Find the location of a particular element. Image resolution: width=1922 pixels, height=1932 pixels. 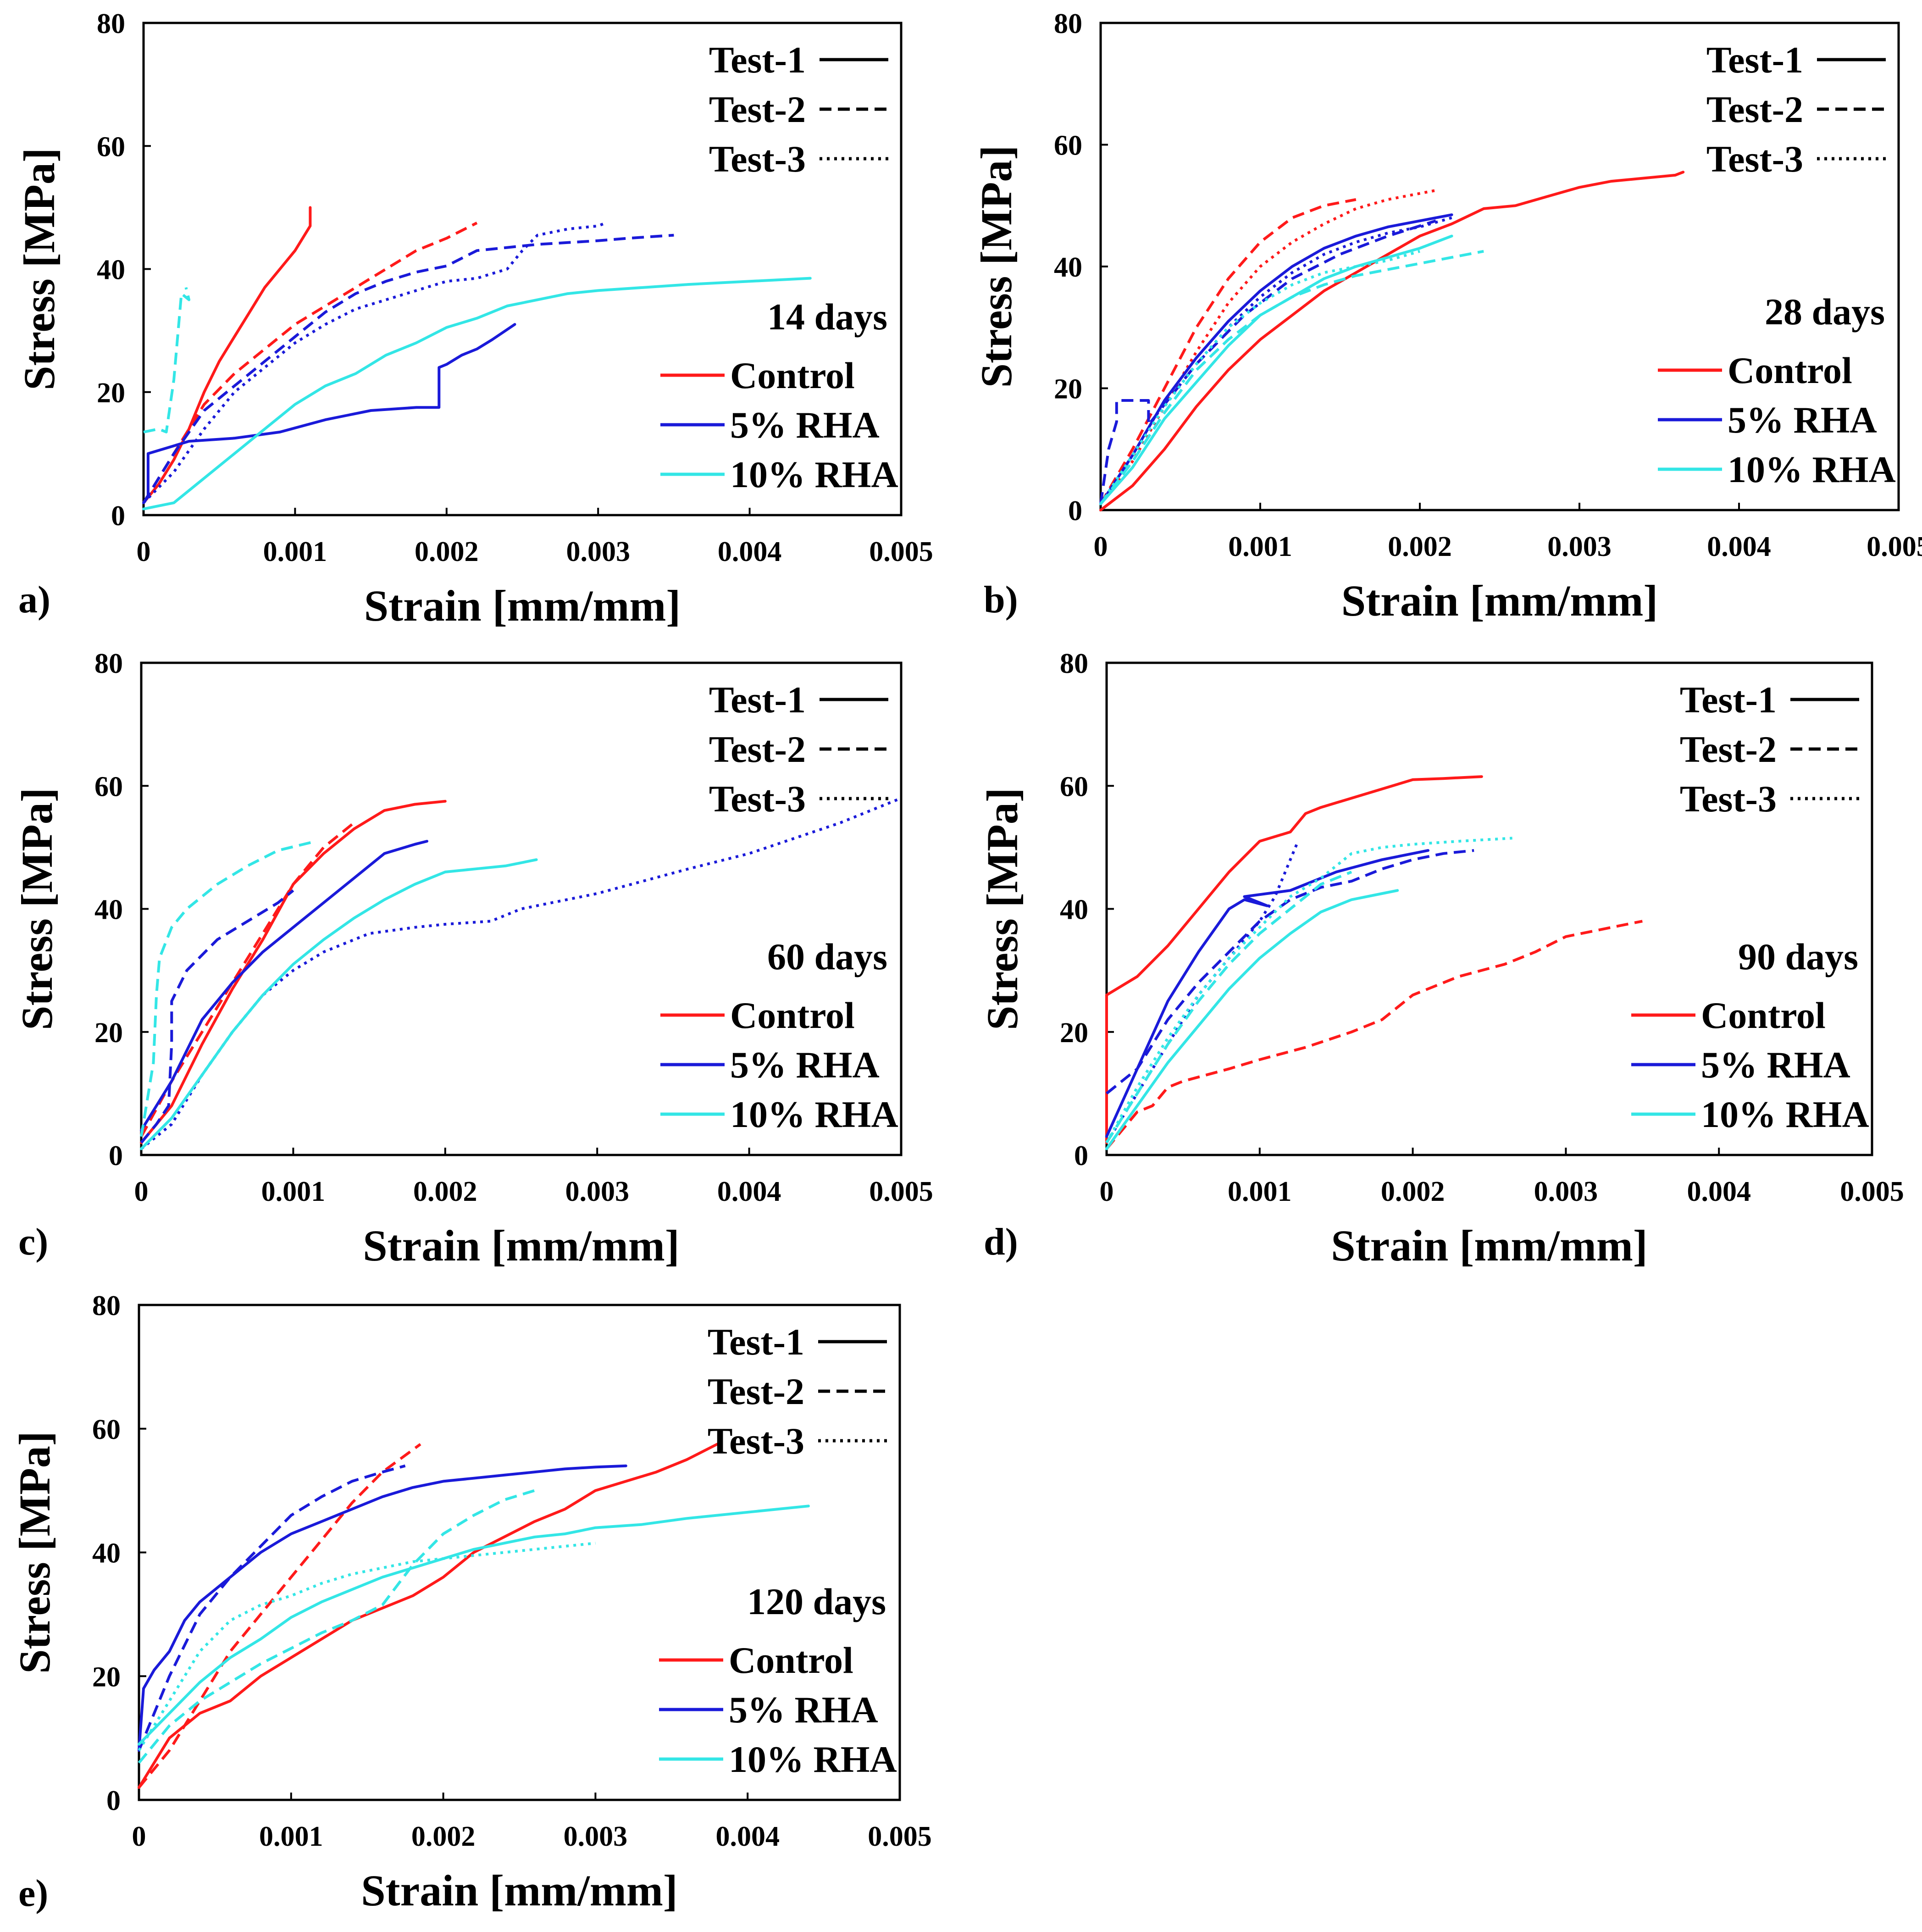

panel-letter: e) is located at coordinates (33, 1893).